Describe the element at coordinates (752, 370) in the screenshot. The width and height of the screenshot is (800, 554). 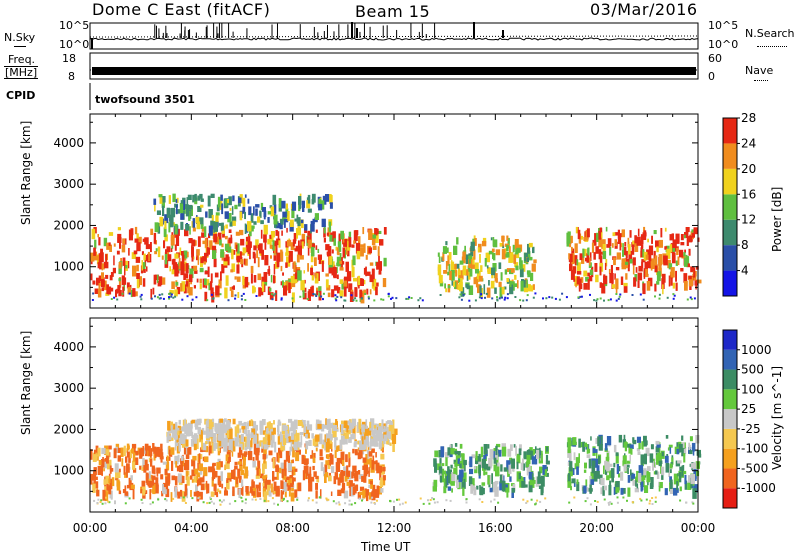
I see `colorbar-tick-label: 500` at that location.